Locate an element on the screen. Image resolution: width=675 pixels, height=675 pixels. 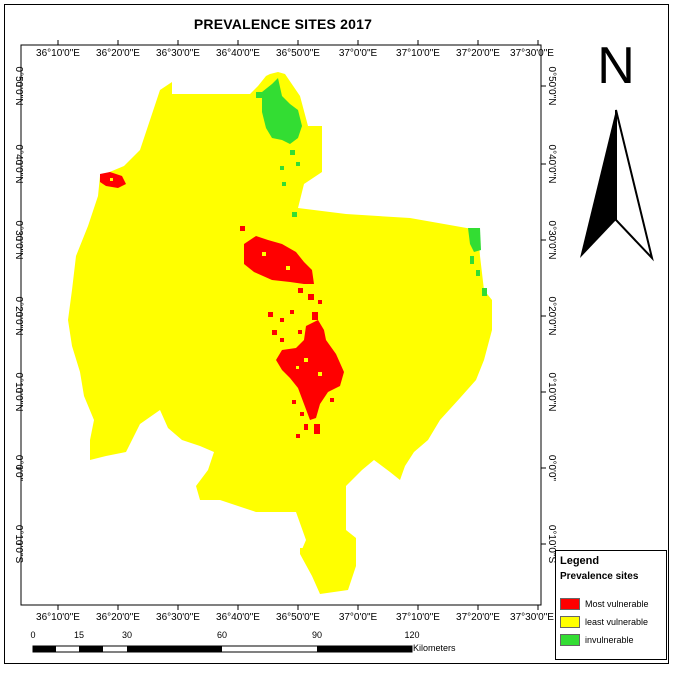
legend-label: invulnerable is located at coordinates (609, 640).